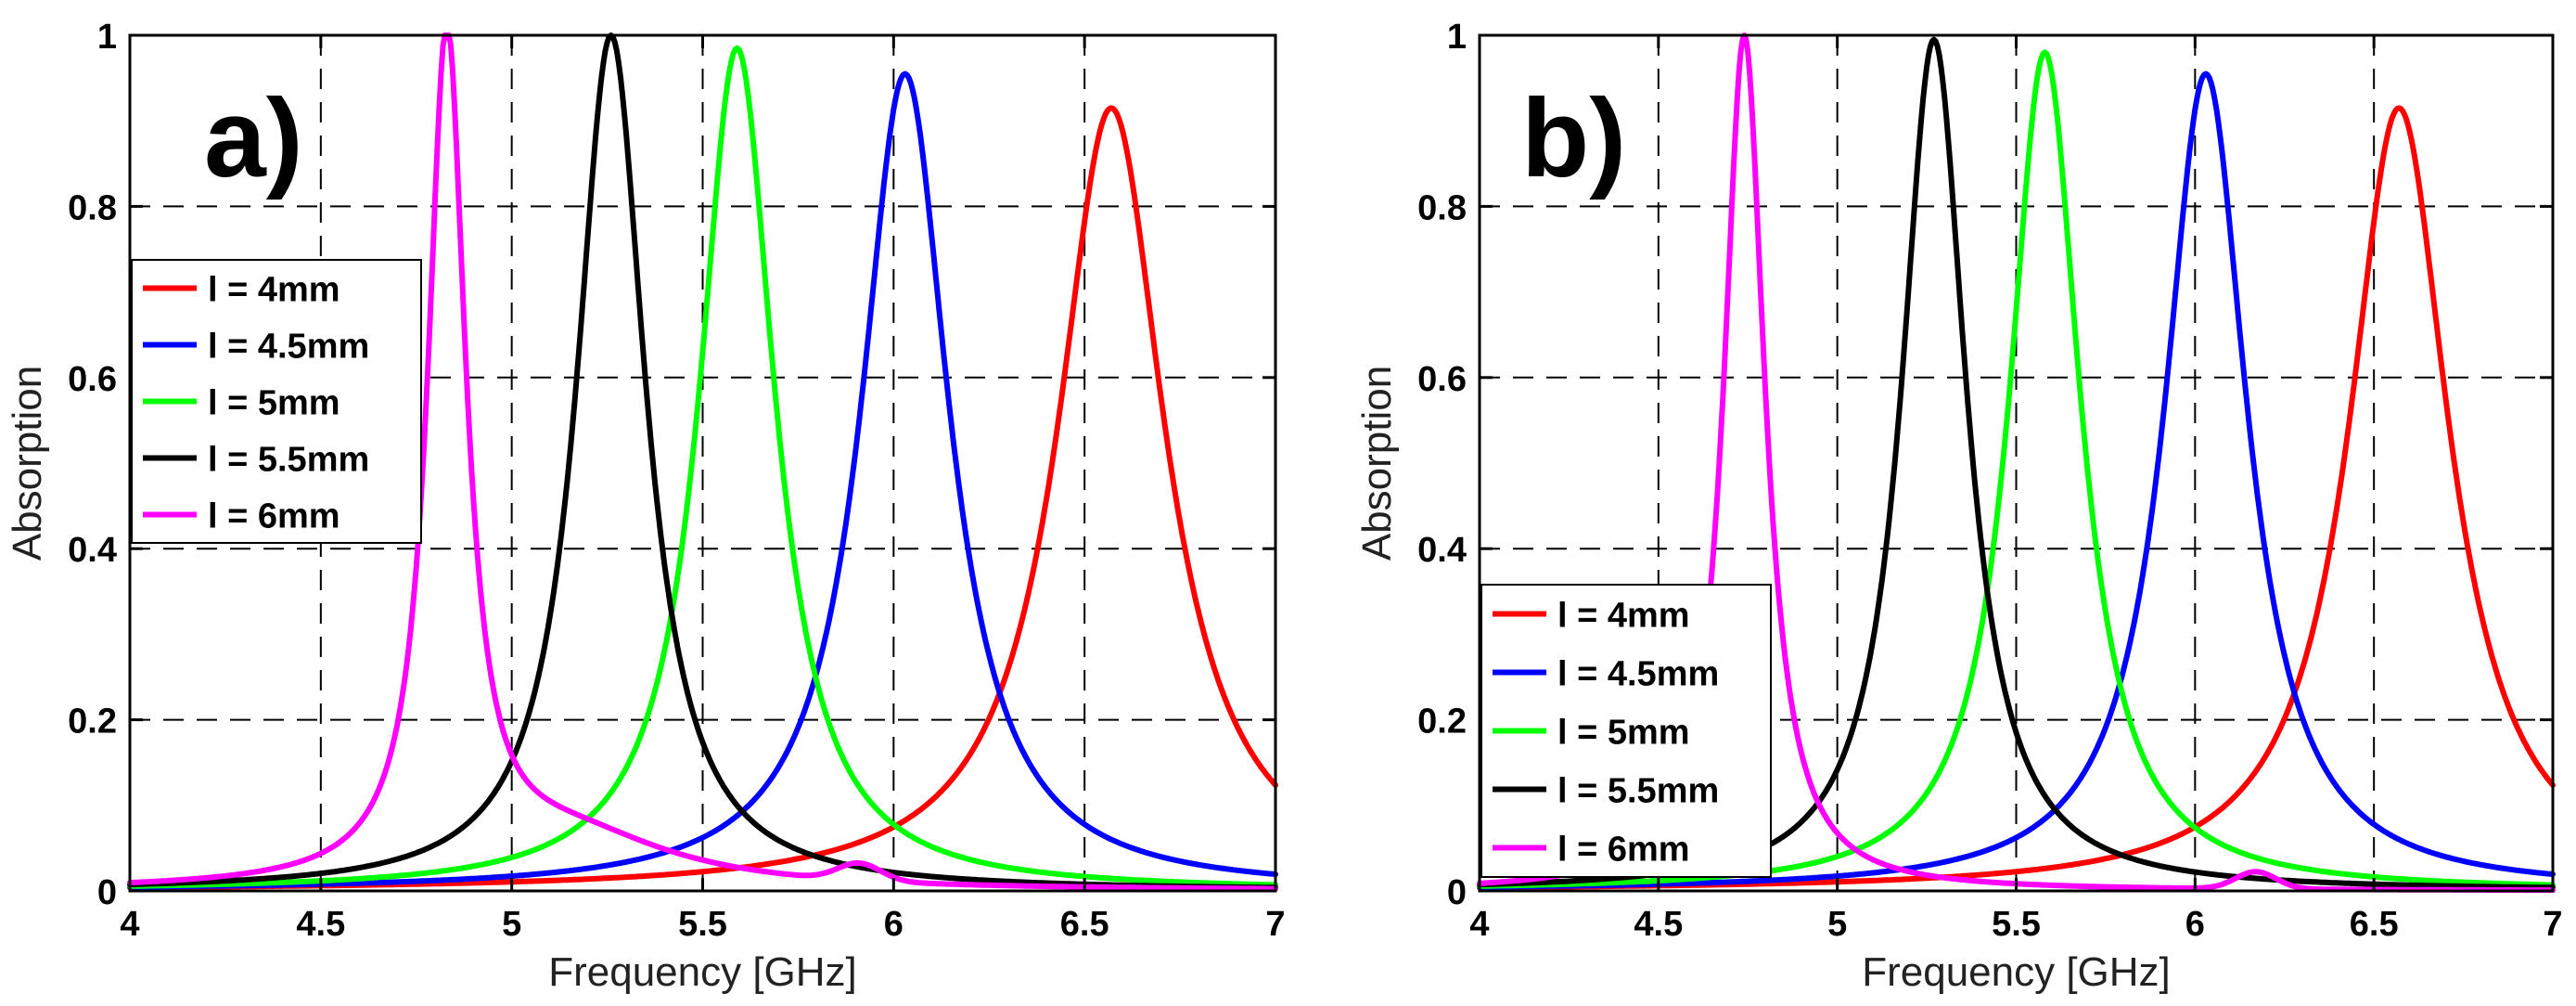  Describe the element at coordinates (253, 138) in the screenshot. I see `panel-label: a)` at that location.